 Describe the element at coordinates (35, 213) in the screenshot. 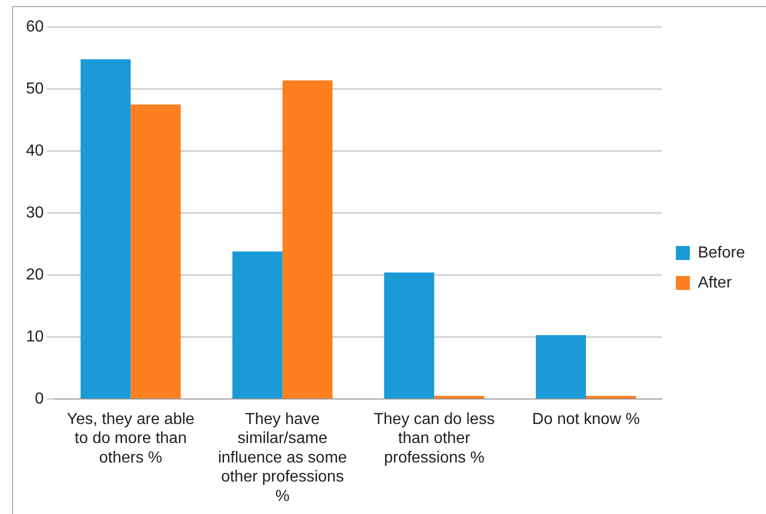

I see `y-tick-label: 30` at that location.